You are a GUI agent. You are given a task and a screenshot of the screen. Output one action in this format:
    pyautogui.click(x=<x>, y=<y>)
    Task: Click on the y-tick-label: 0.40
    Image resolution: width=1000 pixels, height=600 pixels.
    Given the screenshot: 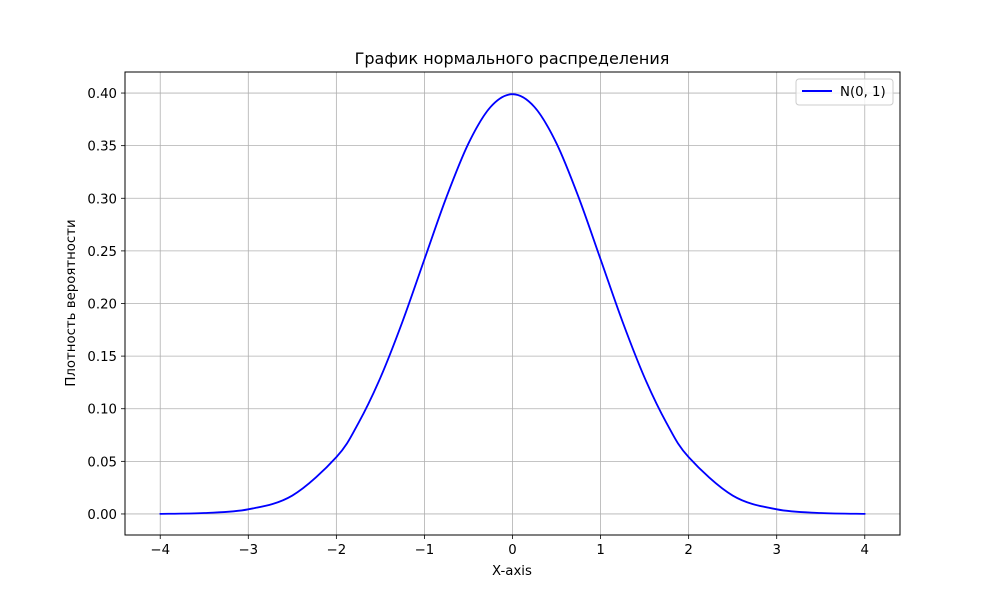 What is the action you would take?
    pyautogui.click(x=102, y=94)
    